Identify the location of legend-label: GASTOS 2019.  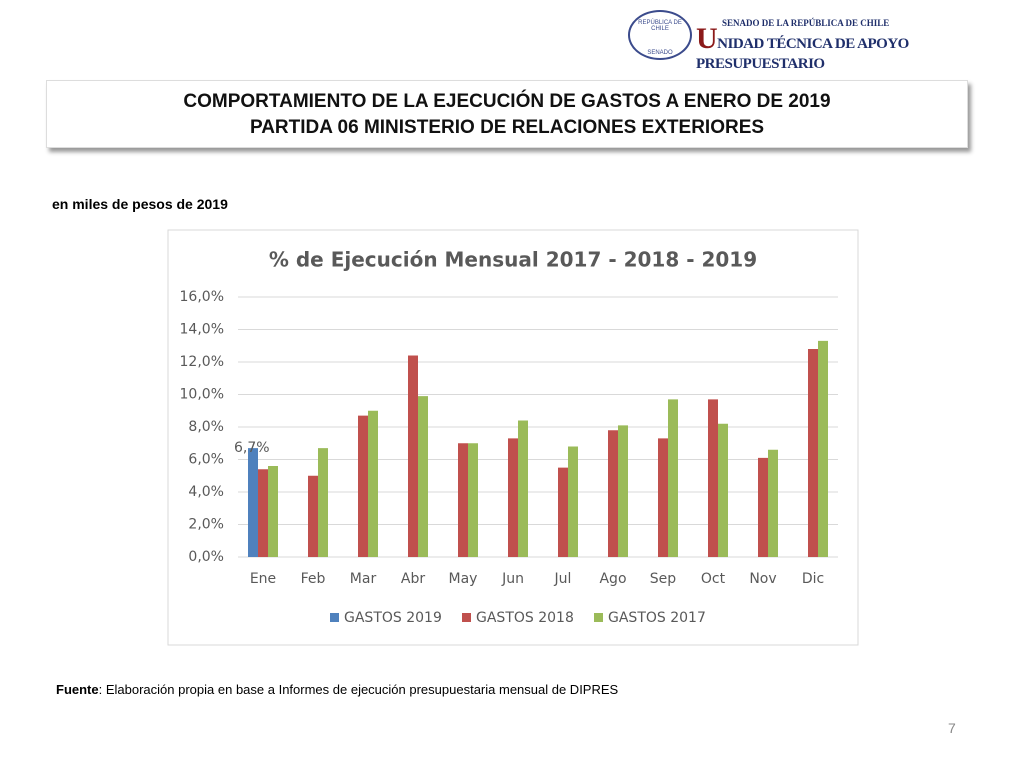
(393, 618).